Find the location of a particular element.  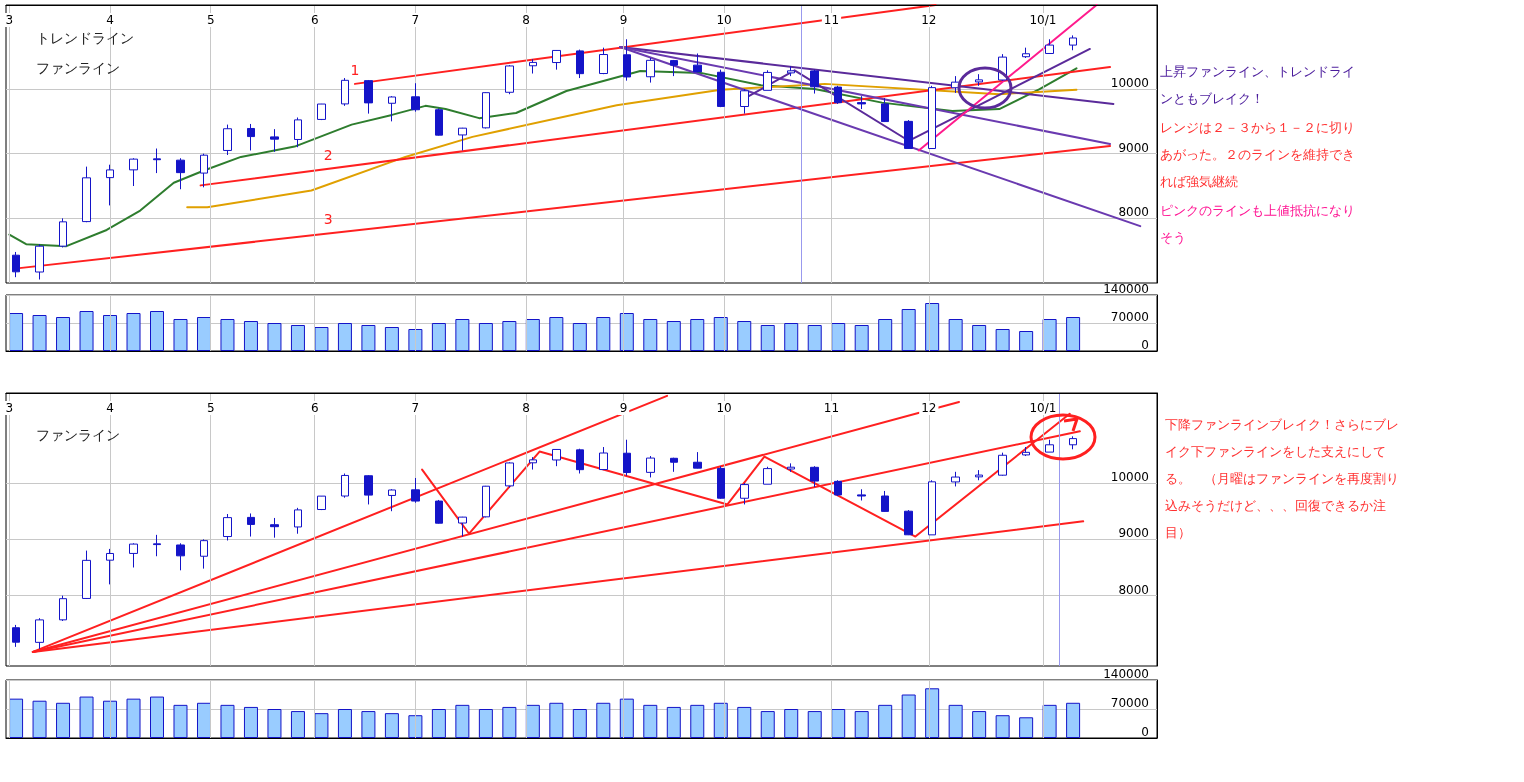

text: 下降ファンラインブレイク！さらにブレイク下ファンラインをした支えにしてる。 （月曜はファンラインを再度割り込みそうだけど、、、回復できるか注目） is located at coordinates (1282, 479).